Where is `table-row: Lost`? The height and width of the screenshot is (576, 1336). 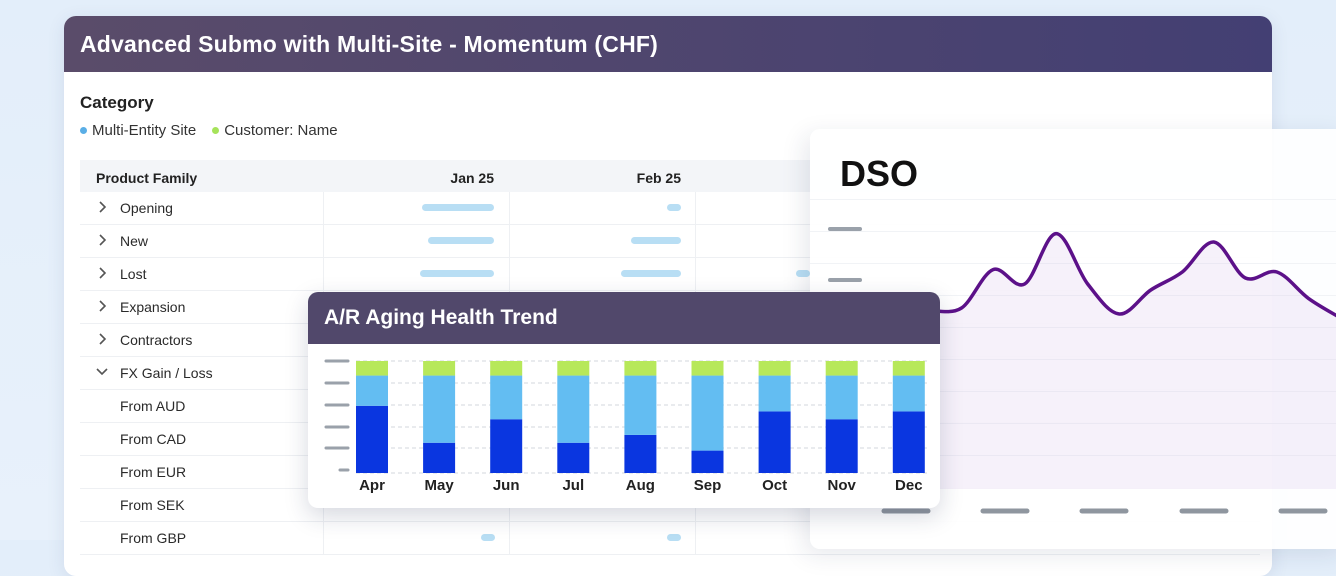 table-row: Lost is located at coordinates (670, 274).